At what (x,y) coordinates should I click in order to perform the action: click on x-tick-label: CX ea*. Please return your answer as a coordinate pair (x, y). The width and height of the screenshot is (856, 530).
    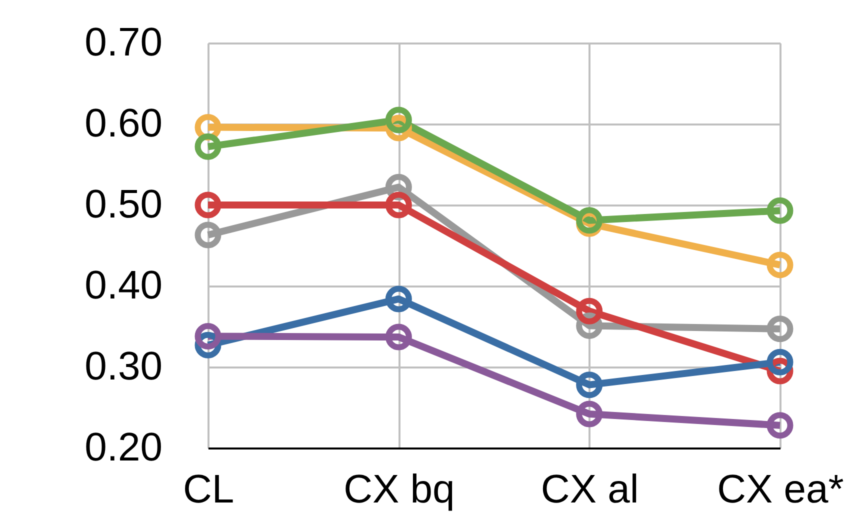
    Looking at the image, I should click on (780, 490).